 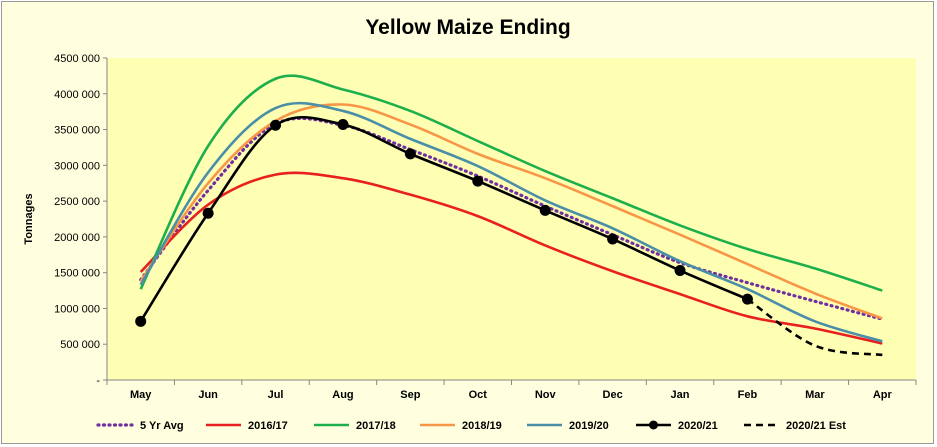 I want to click on y-tick-label: 3500 000, so click(x=77, y=131).